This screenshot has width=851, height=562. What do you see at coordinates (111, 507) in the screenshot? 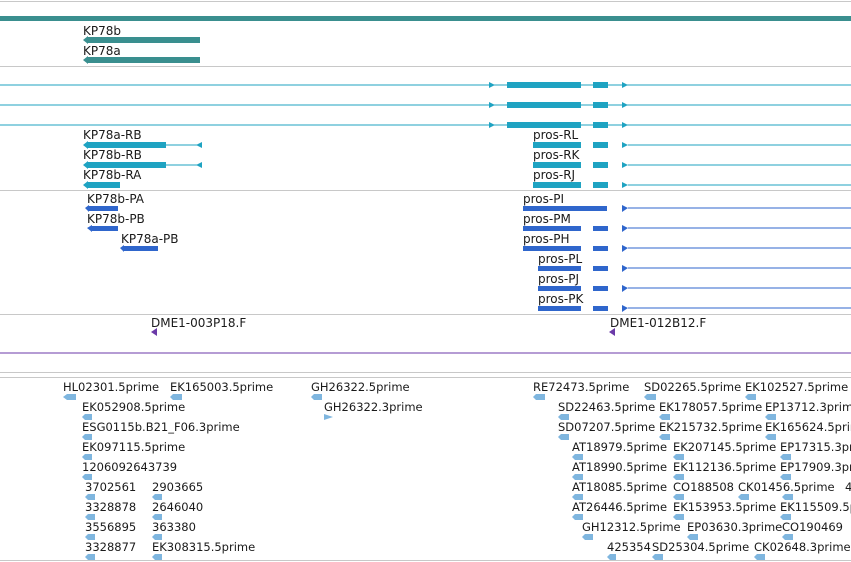
I see `est-label: 3328878` at bounding box center [111, 507].